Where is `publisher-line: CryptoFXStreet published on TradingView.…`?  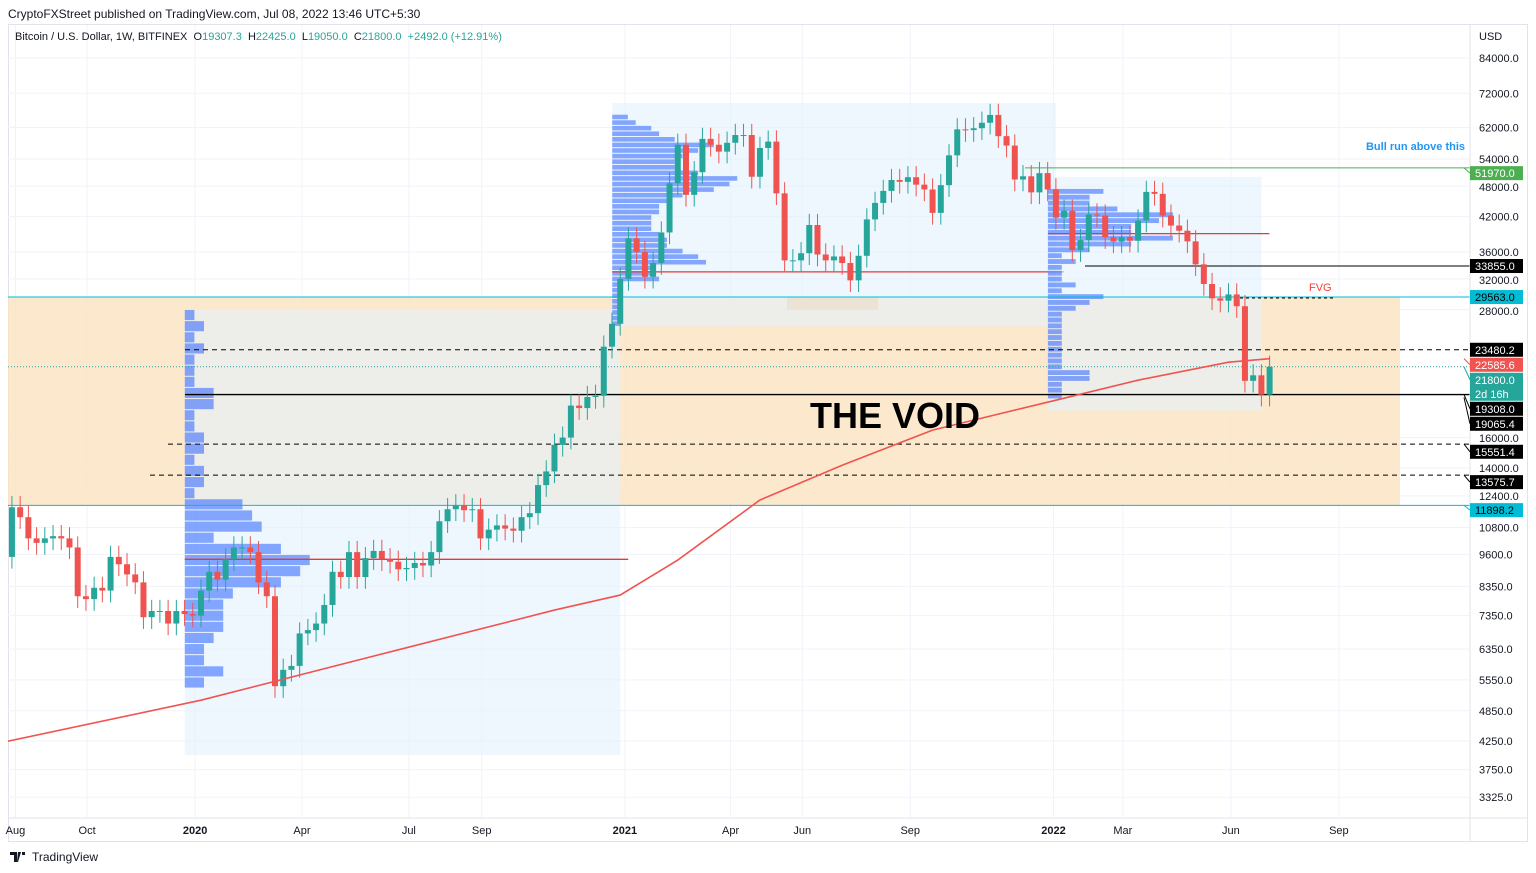
publisher-line: CryptoFXStreet published on TradingView.… is located at coordinates (214, 14).